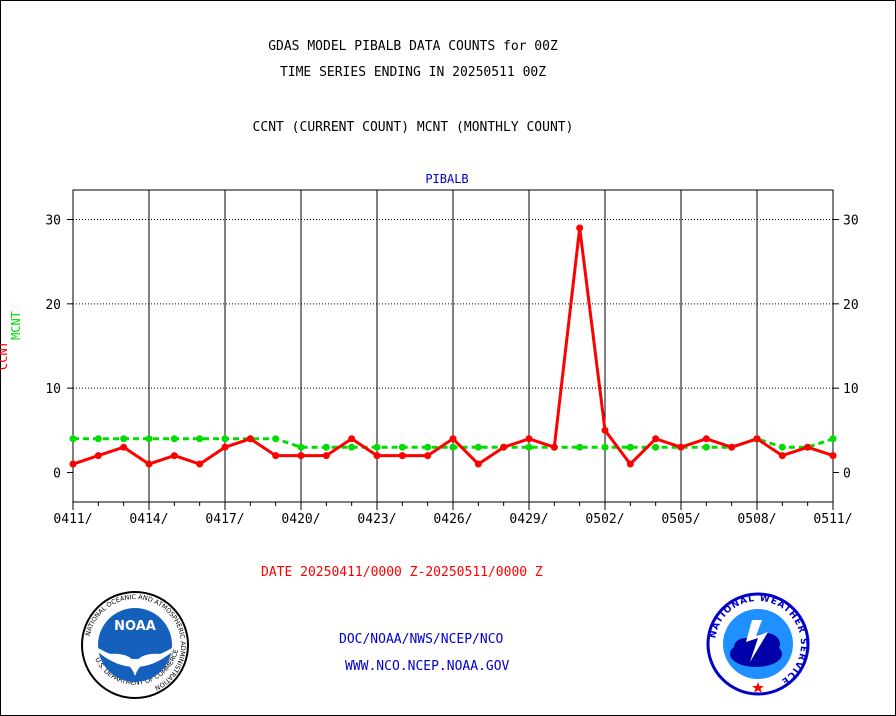 The image size is (896, 716). What do you see at coordinates (421, 639) in the screenshot?
I see `org-path-text: DOC/NOAA/NWS/NCEP/NCO` at bounding box center [421, 639].